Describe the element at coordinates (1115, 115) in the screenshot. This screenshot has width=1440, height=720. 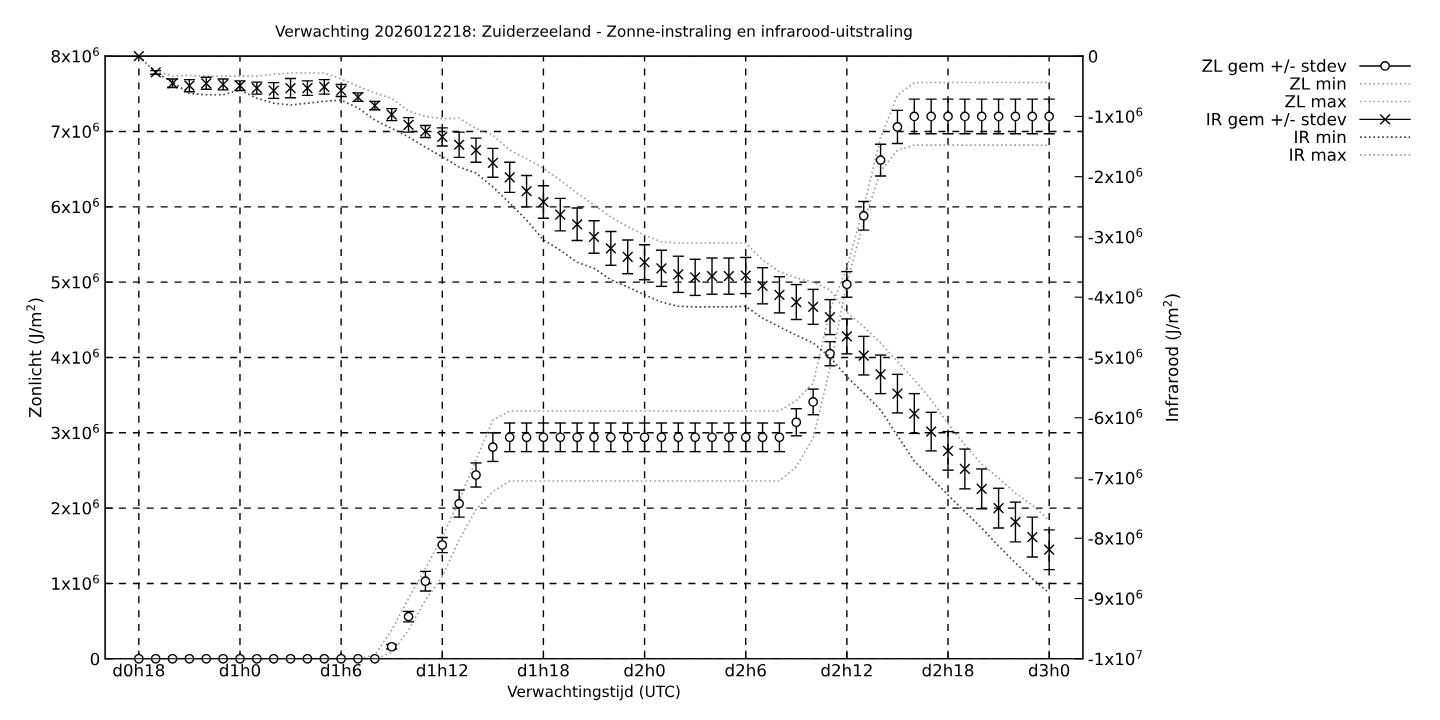
I see `y2-tick-label: -1x10$^{6}$` at that location.